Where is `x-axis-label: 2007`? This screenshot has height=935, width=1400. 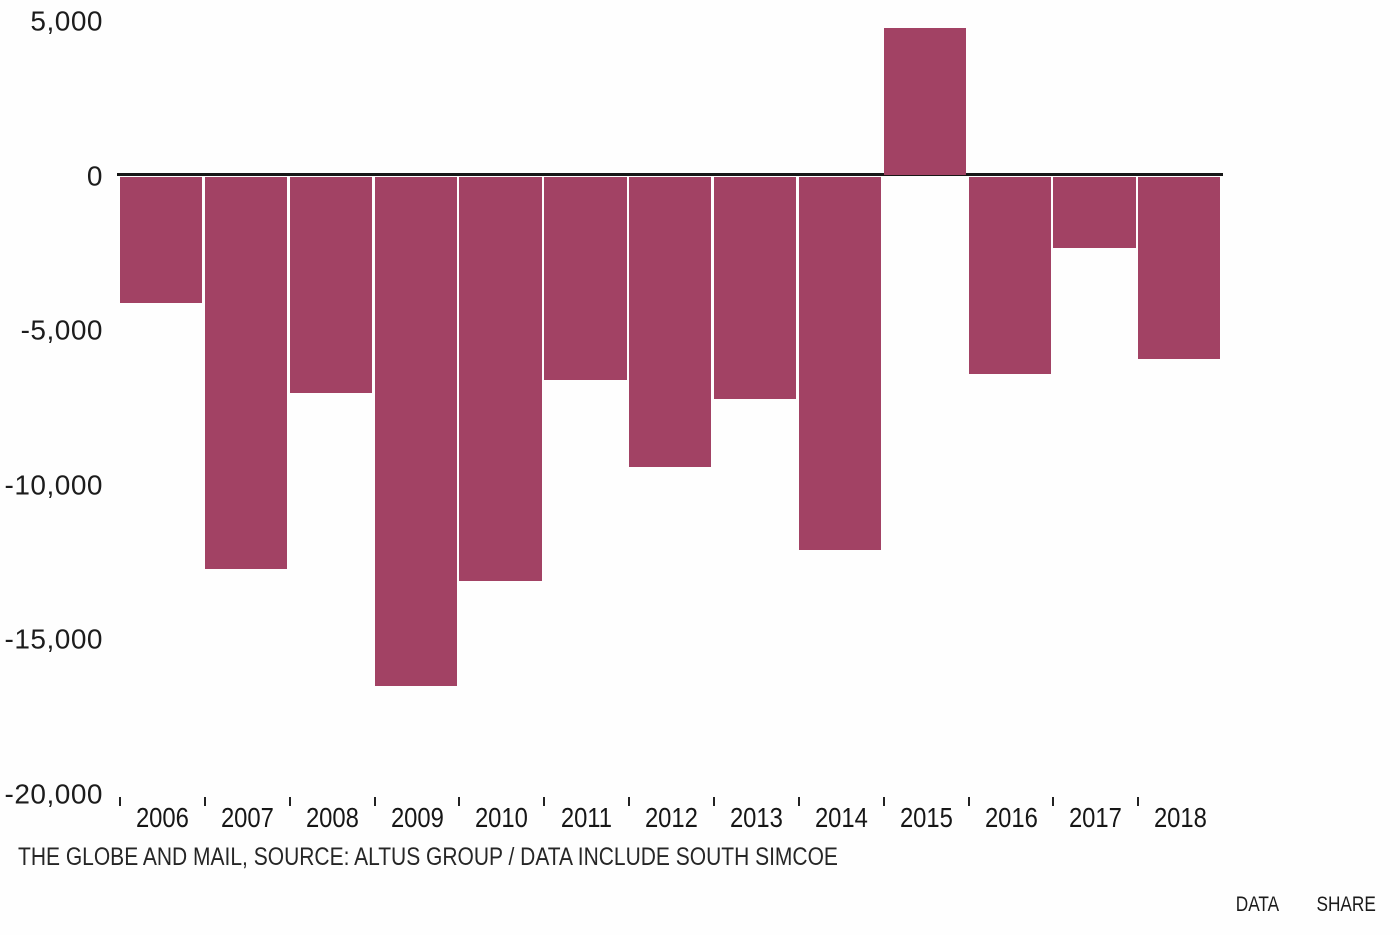
x-axis-label: 2007 is located at coordinates (247, 817).